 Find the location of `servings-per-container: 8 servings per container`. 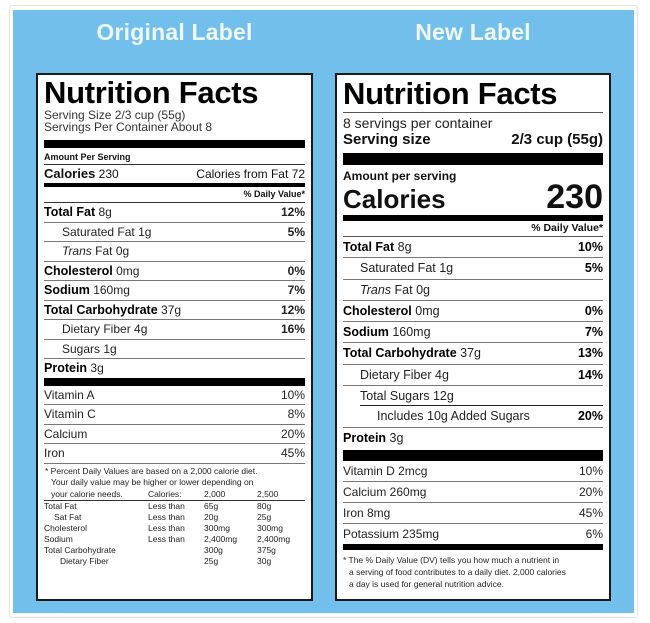

servings-per-container: 8 servings per container is located at coordinates (418, 123).